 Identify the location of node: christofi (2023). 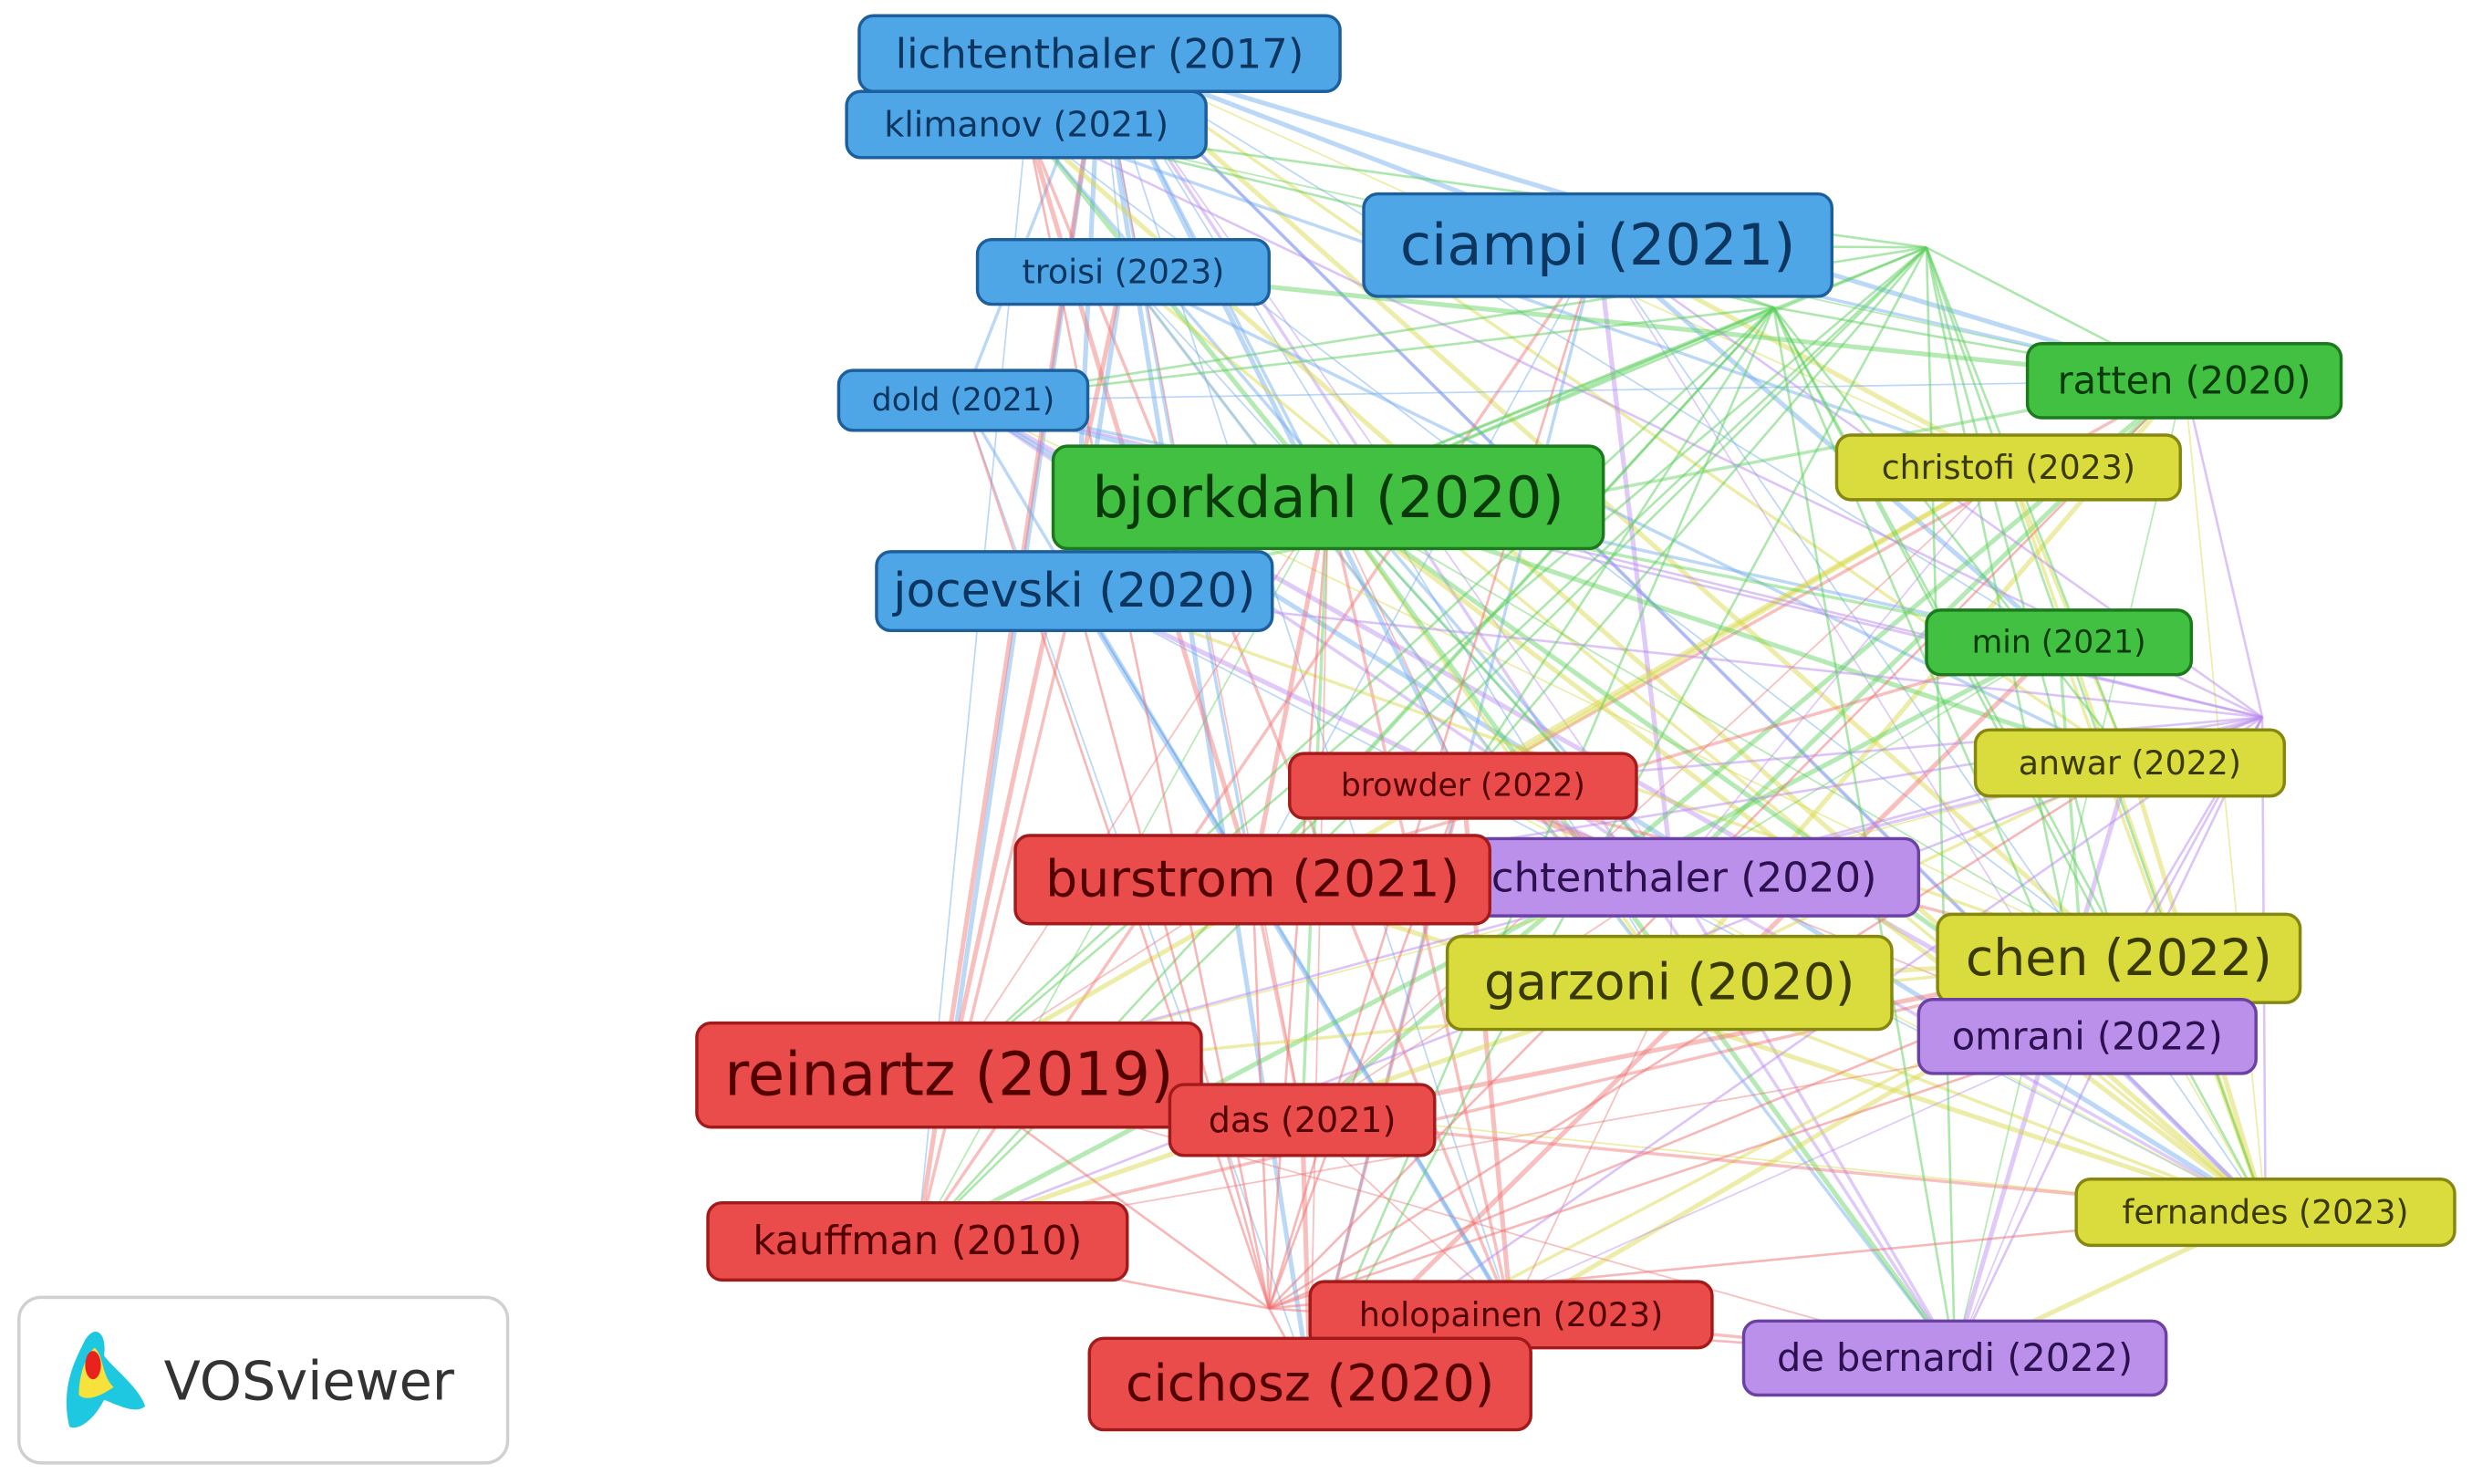
(2008, 468).